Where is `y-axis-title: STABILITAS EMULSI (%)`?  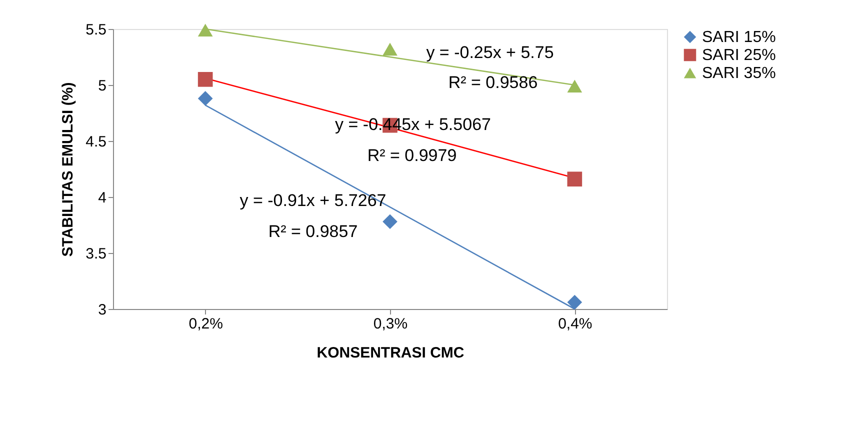
y-axis-title: STABILITAS EMULSI (%) is located at coordinates (68, 169).